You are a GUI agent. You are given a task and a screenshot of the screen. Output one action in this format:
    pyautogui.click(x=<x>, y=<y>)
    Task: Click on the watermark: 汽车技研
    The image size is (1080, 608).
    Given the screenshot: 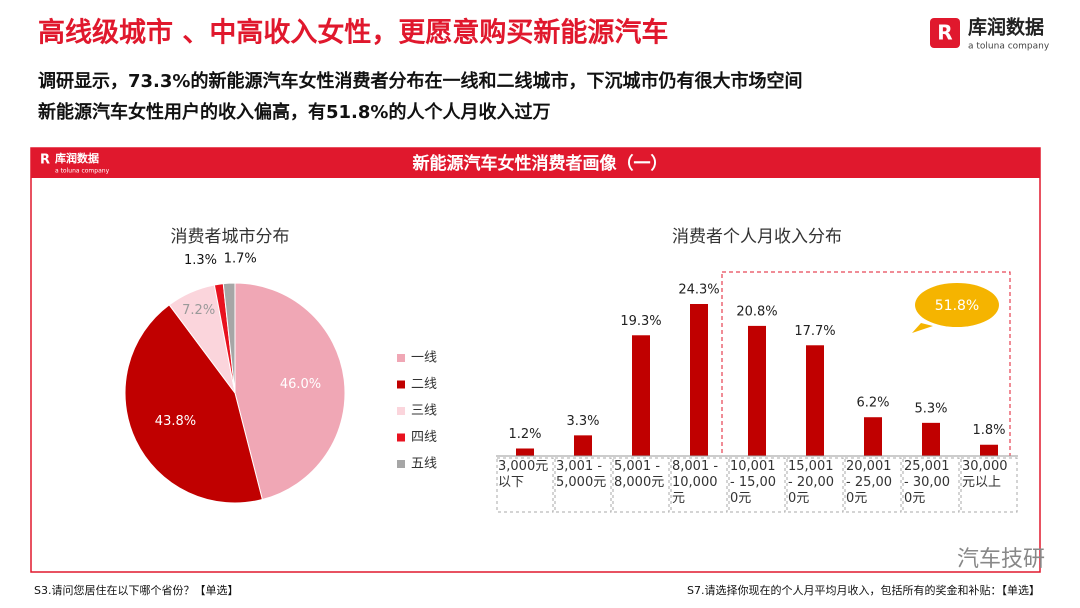 What is the action you would take?
    pyautogui.click(x=1001, y=559)
    